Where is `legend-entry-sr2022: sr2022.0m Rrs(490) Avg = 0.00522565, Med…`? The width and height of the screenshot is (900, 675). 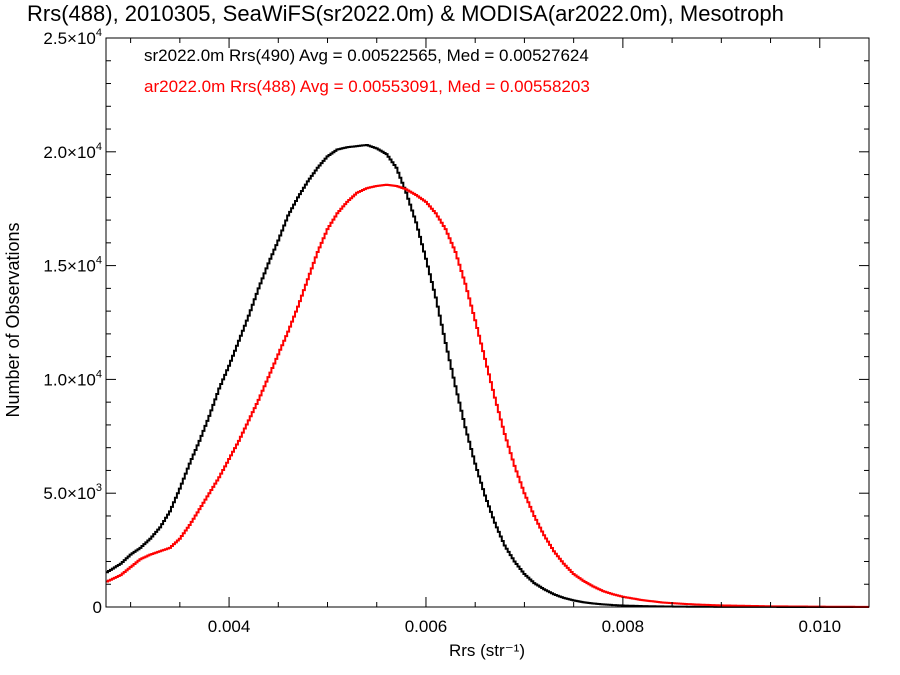 legend-entry-sr2022: sr2022.0m Rrs(490) Avg = 0.00522565, Med… is located at coordinates (366, 55).